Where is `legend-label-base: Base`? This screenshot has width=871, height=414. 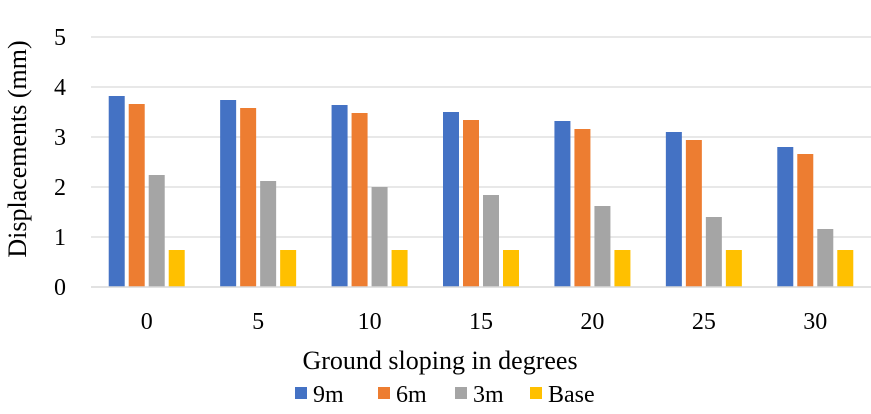 legend-label-base: Base is located at coordinates (571, 395).